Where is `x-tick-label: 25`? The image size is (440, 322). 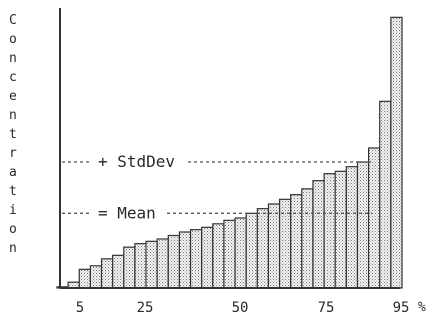
x-tick-label: 25 is located at coordinates (145, 308).